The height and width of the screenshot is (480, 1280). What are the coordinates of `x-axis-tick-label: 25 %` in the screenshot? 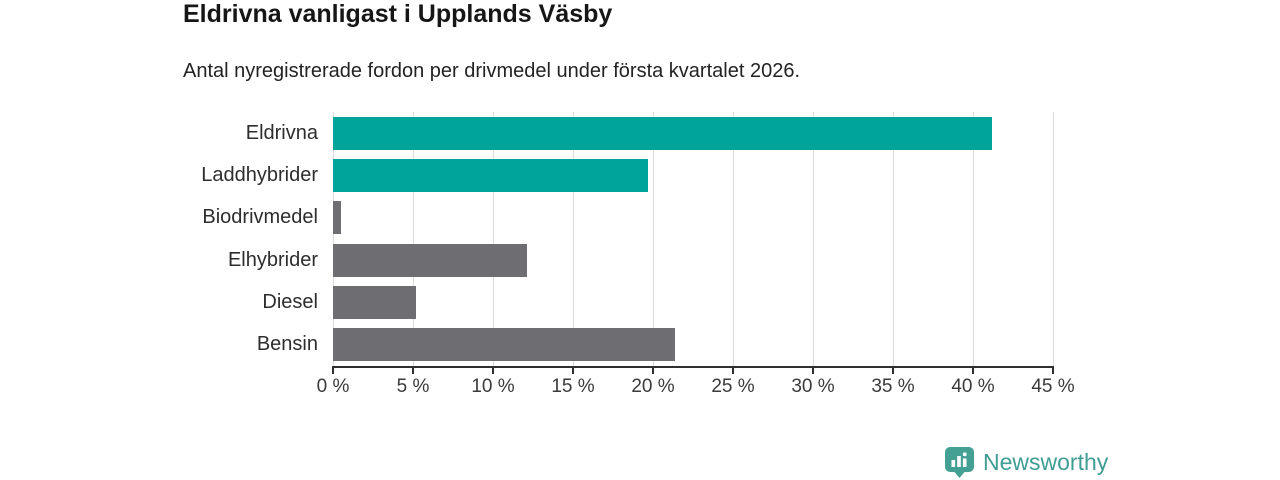 It's located at (733, 386).